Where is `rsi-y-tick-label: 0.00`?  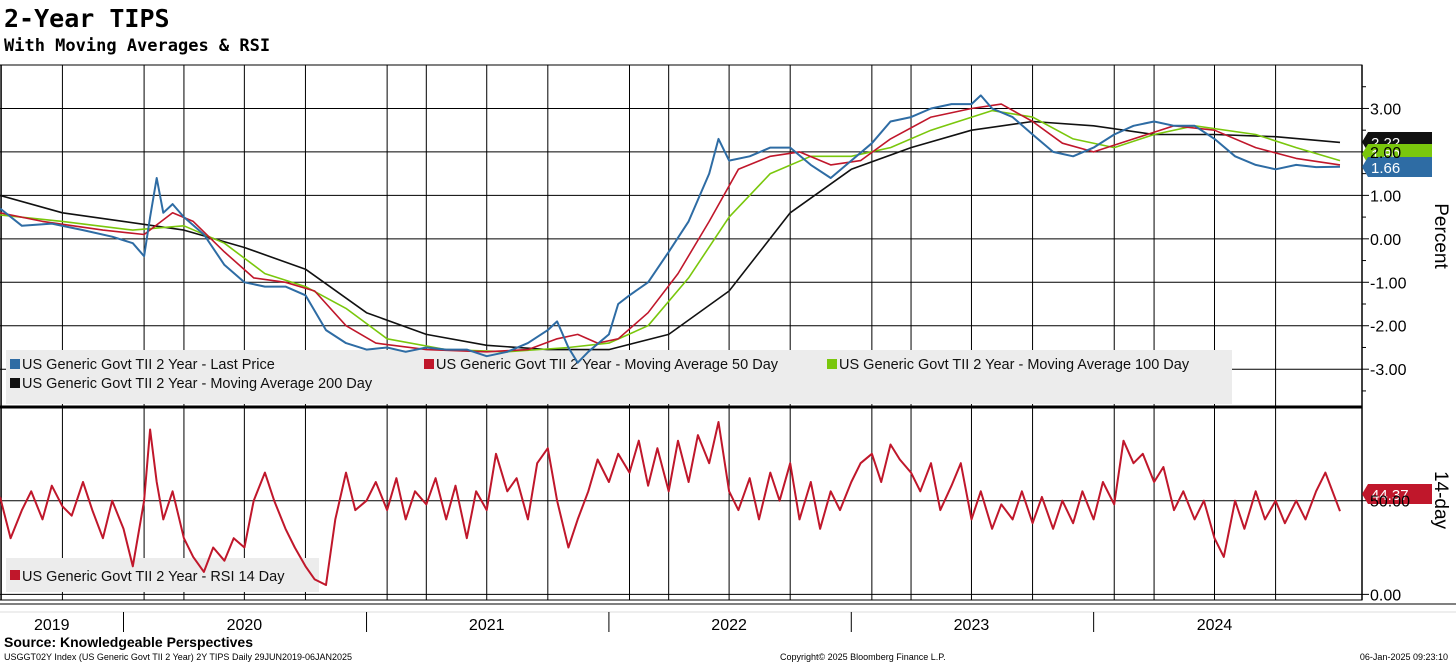
rsi-y-tick-label: 0.00 is located at coordinates (1385, 595).